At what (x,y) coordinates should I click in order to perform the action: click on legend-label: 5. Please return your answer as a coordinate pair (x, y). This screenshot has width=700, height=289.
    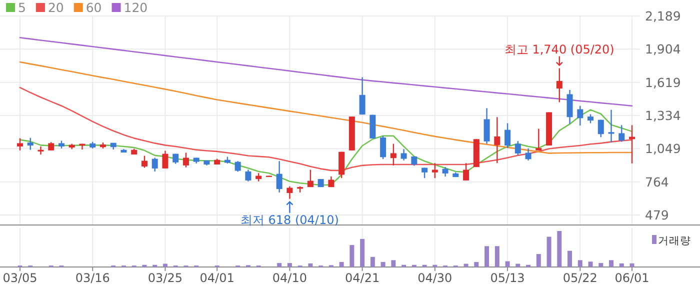
    Looking at the image, I should click on (22, 7).